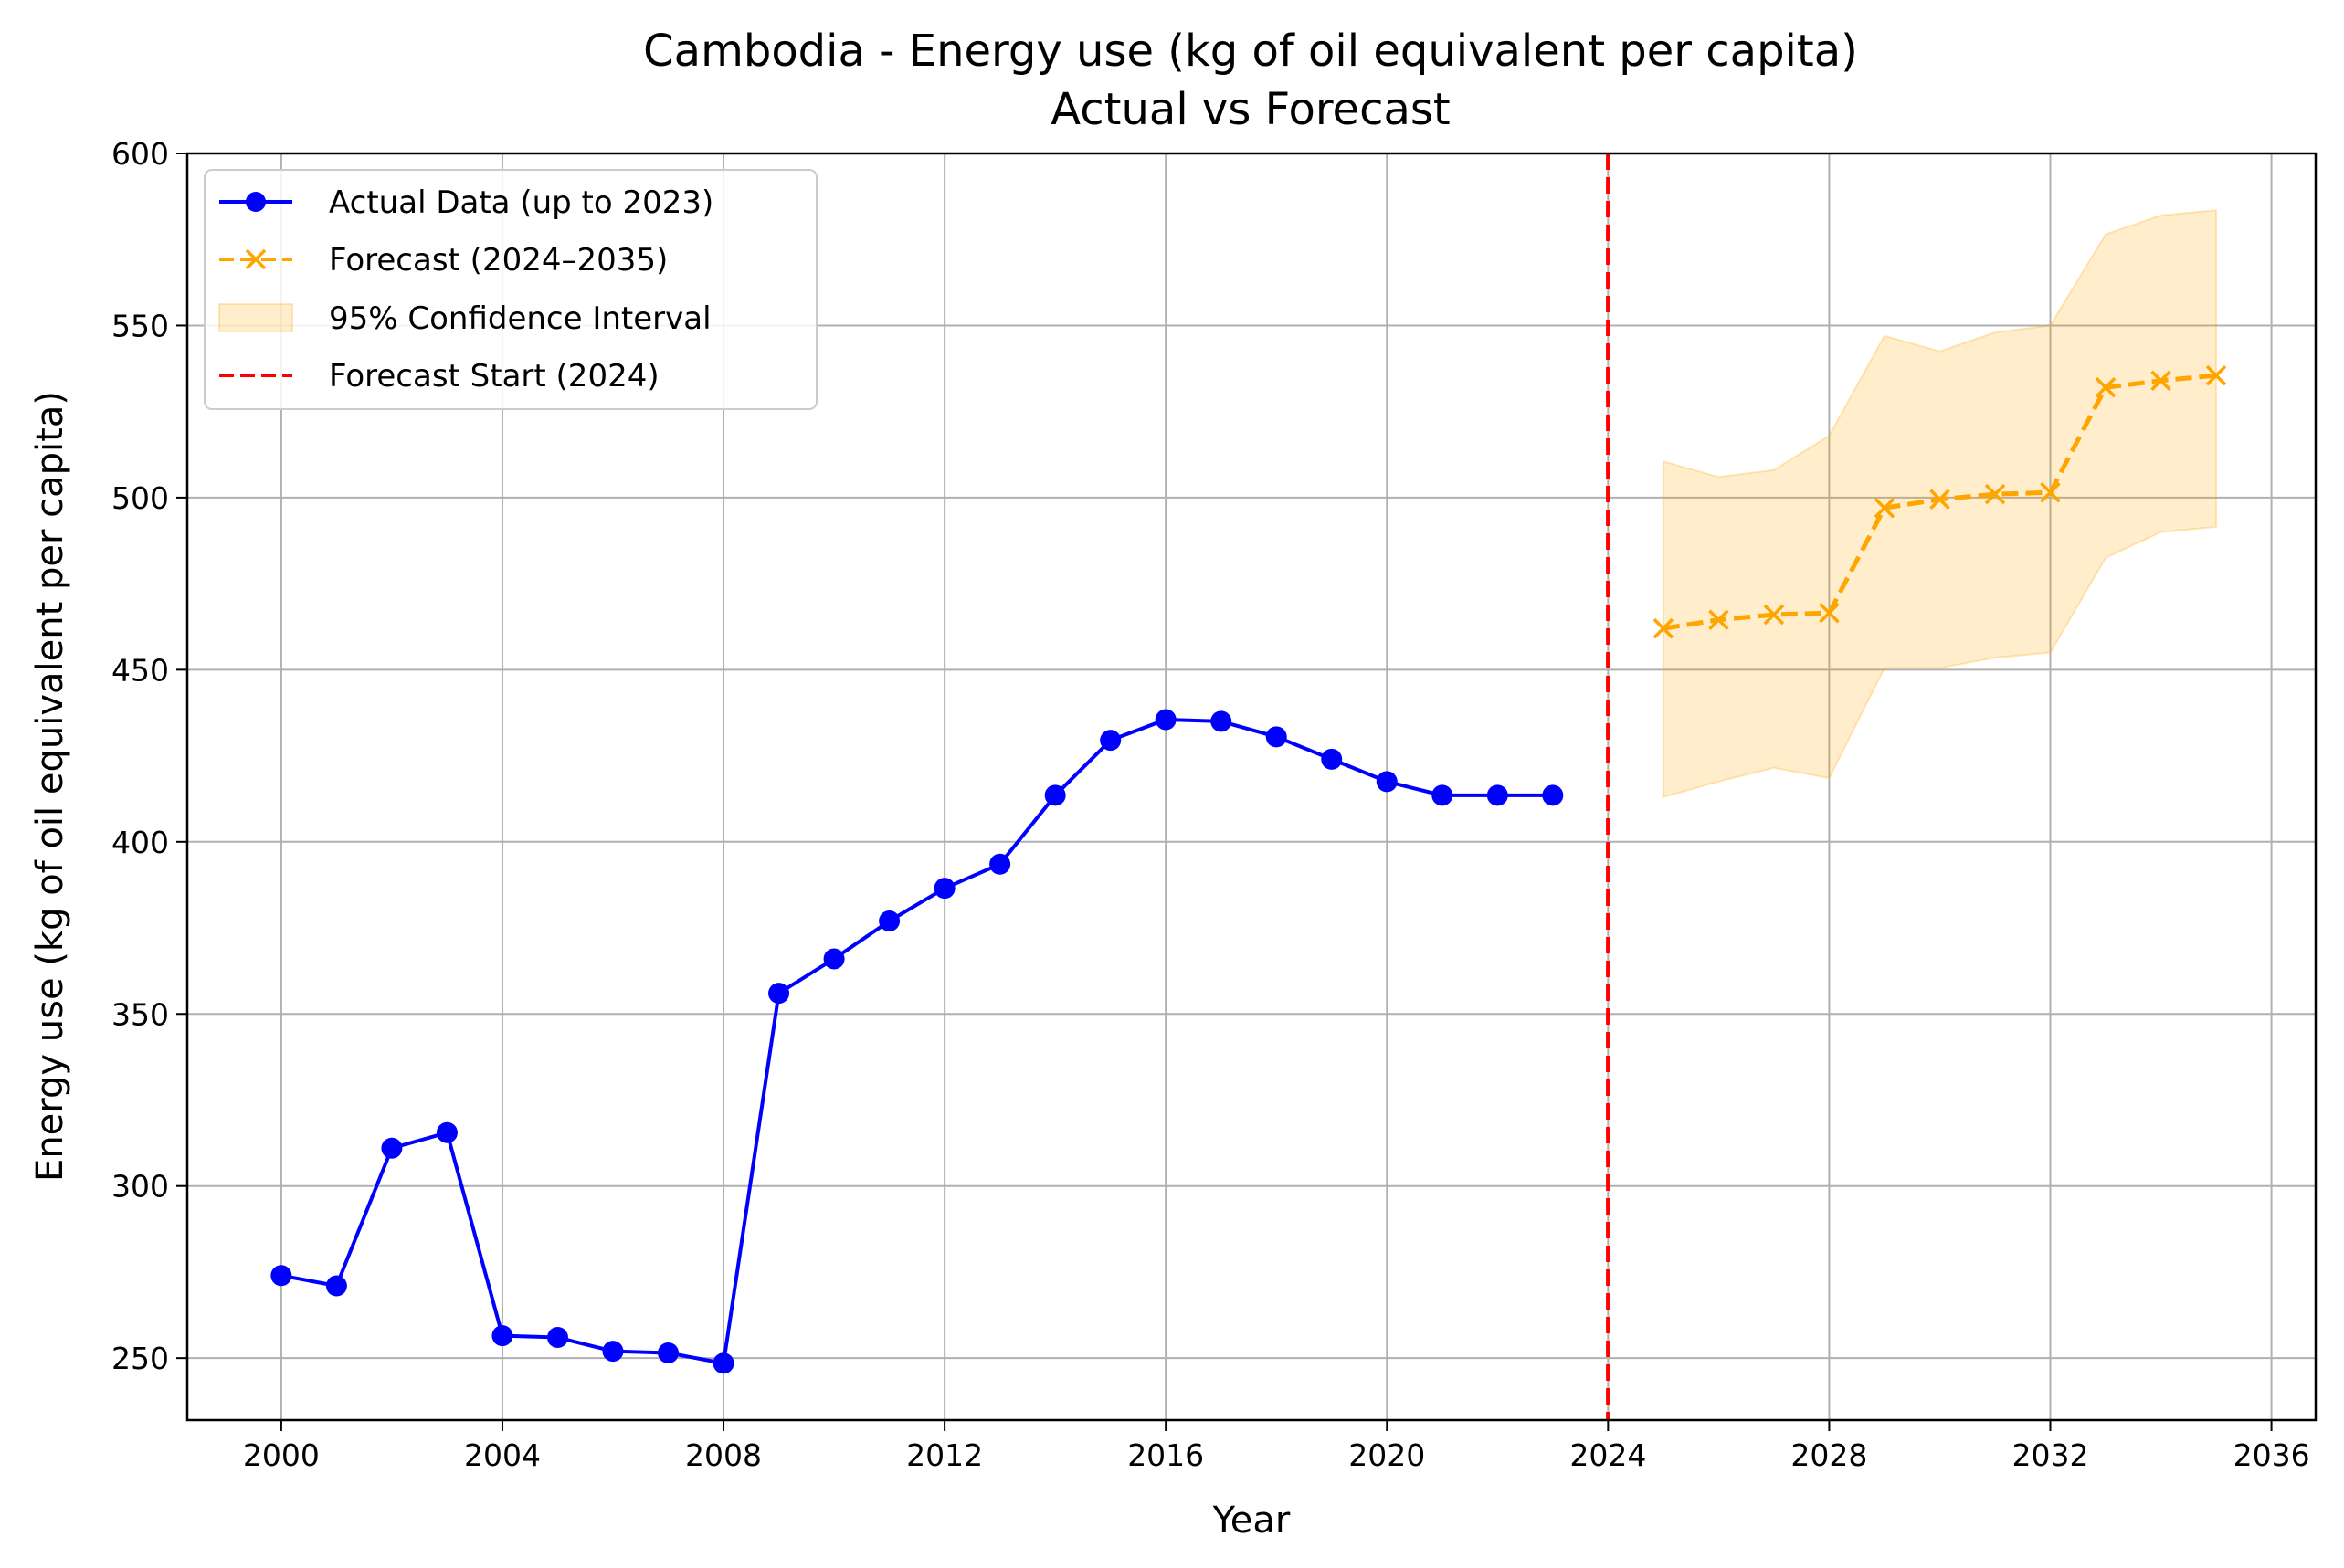 The image size is (2344, 1568). Describe the element at coordinates (140, 670) in the screenshot. I see `y-tick-label: 450` at that location.